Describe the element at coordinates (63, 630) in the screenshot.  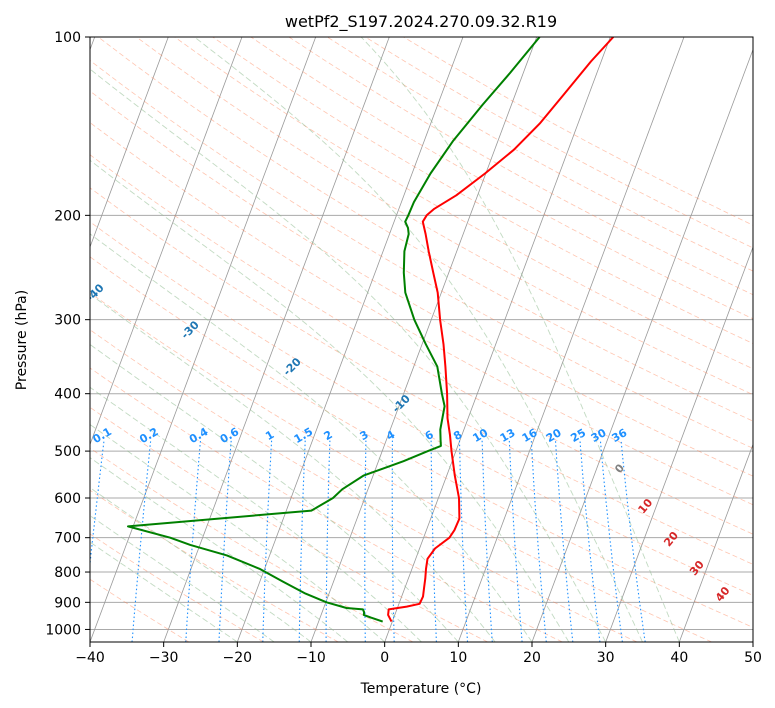
I see `y-tick-label: 1000` at that location.